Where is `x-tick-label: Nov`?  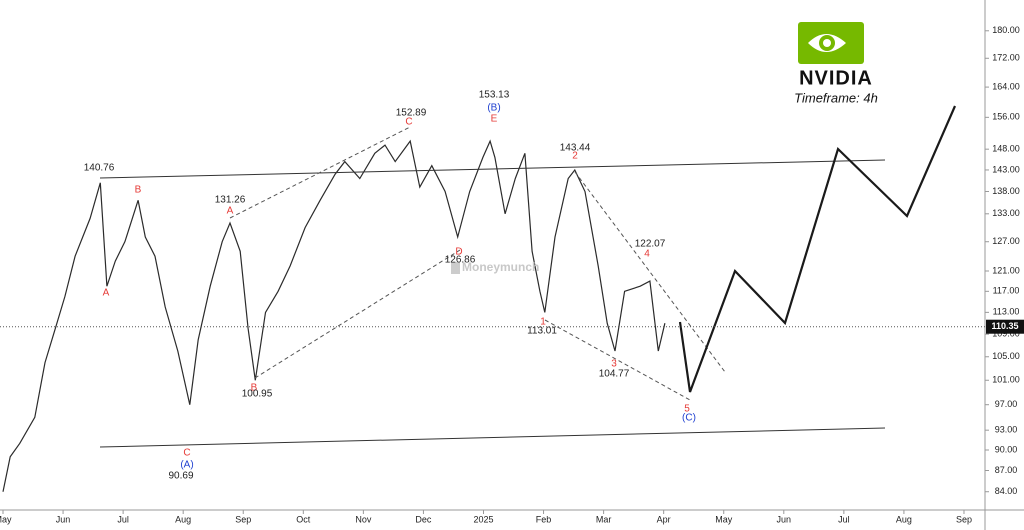
x-tick-label: Nov is located at coordinates (363, 519).